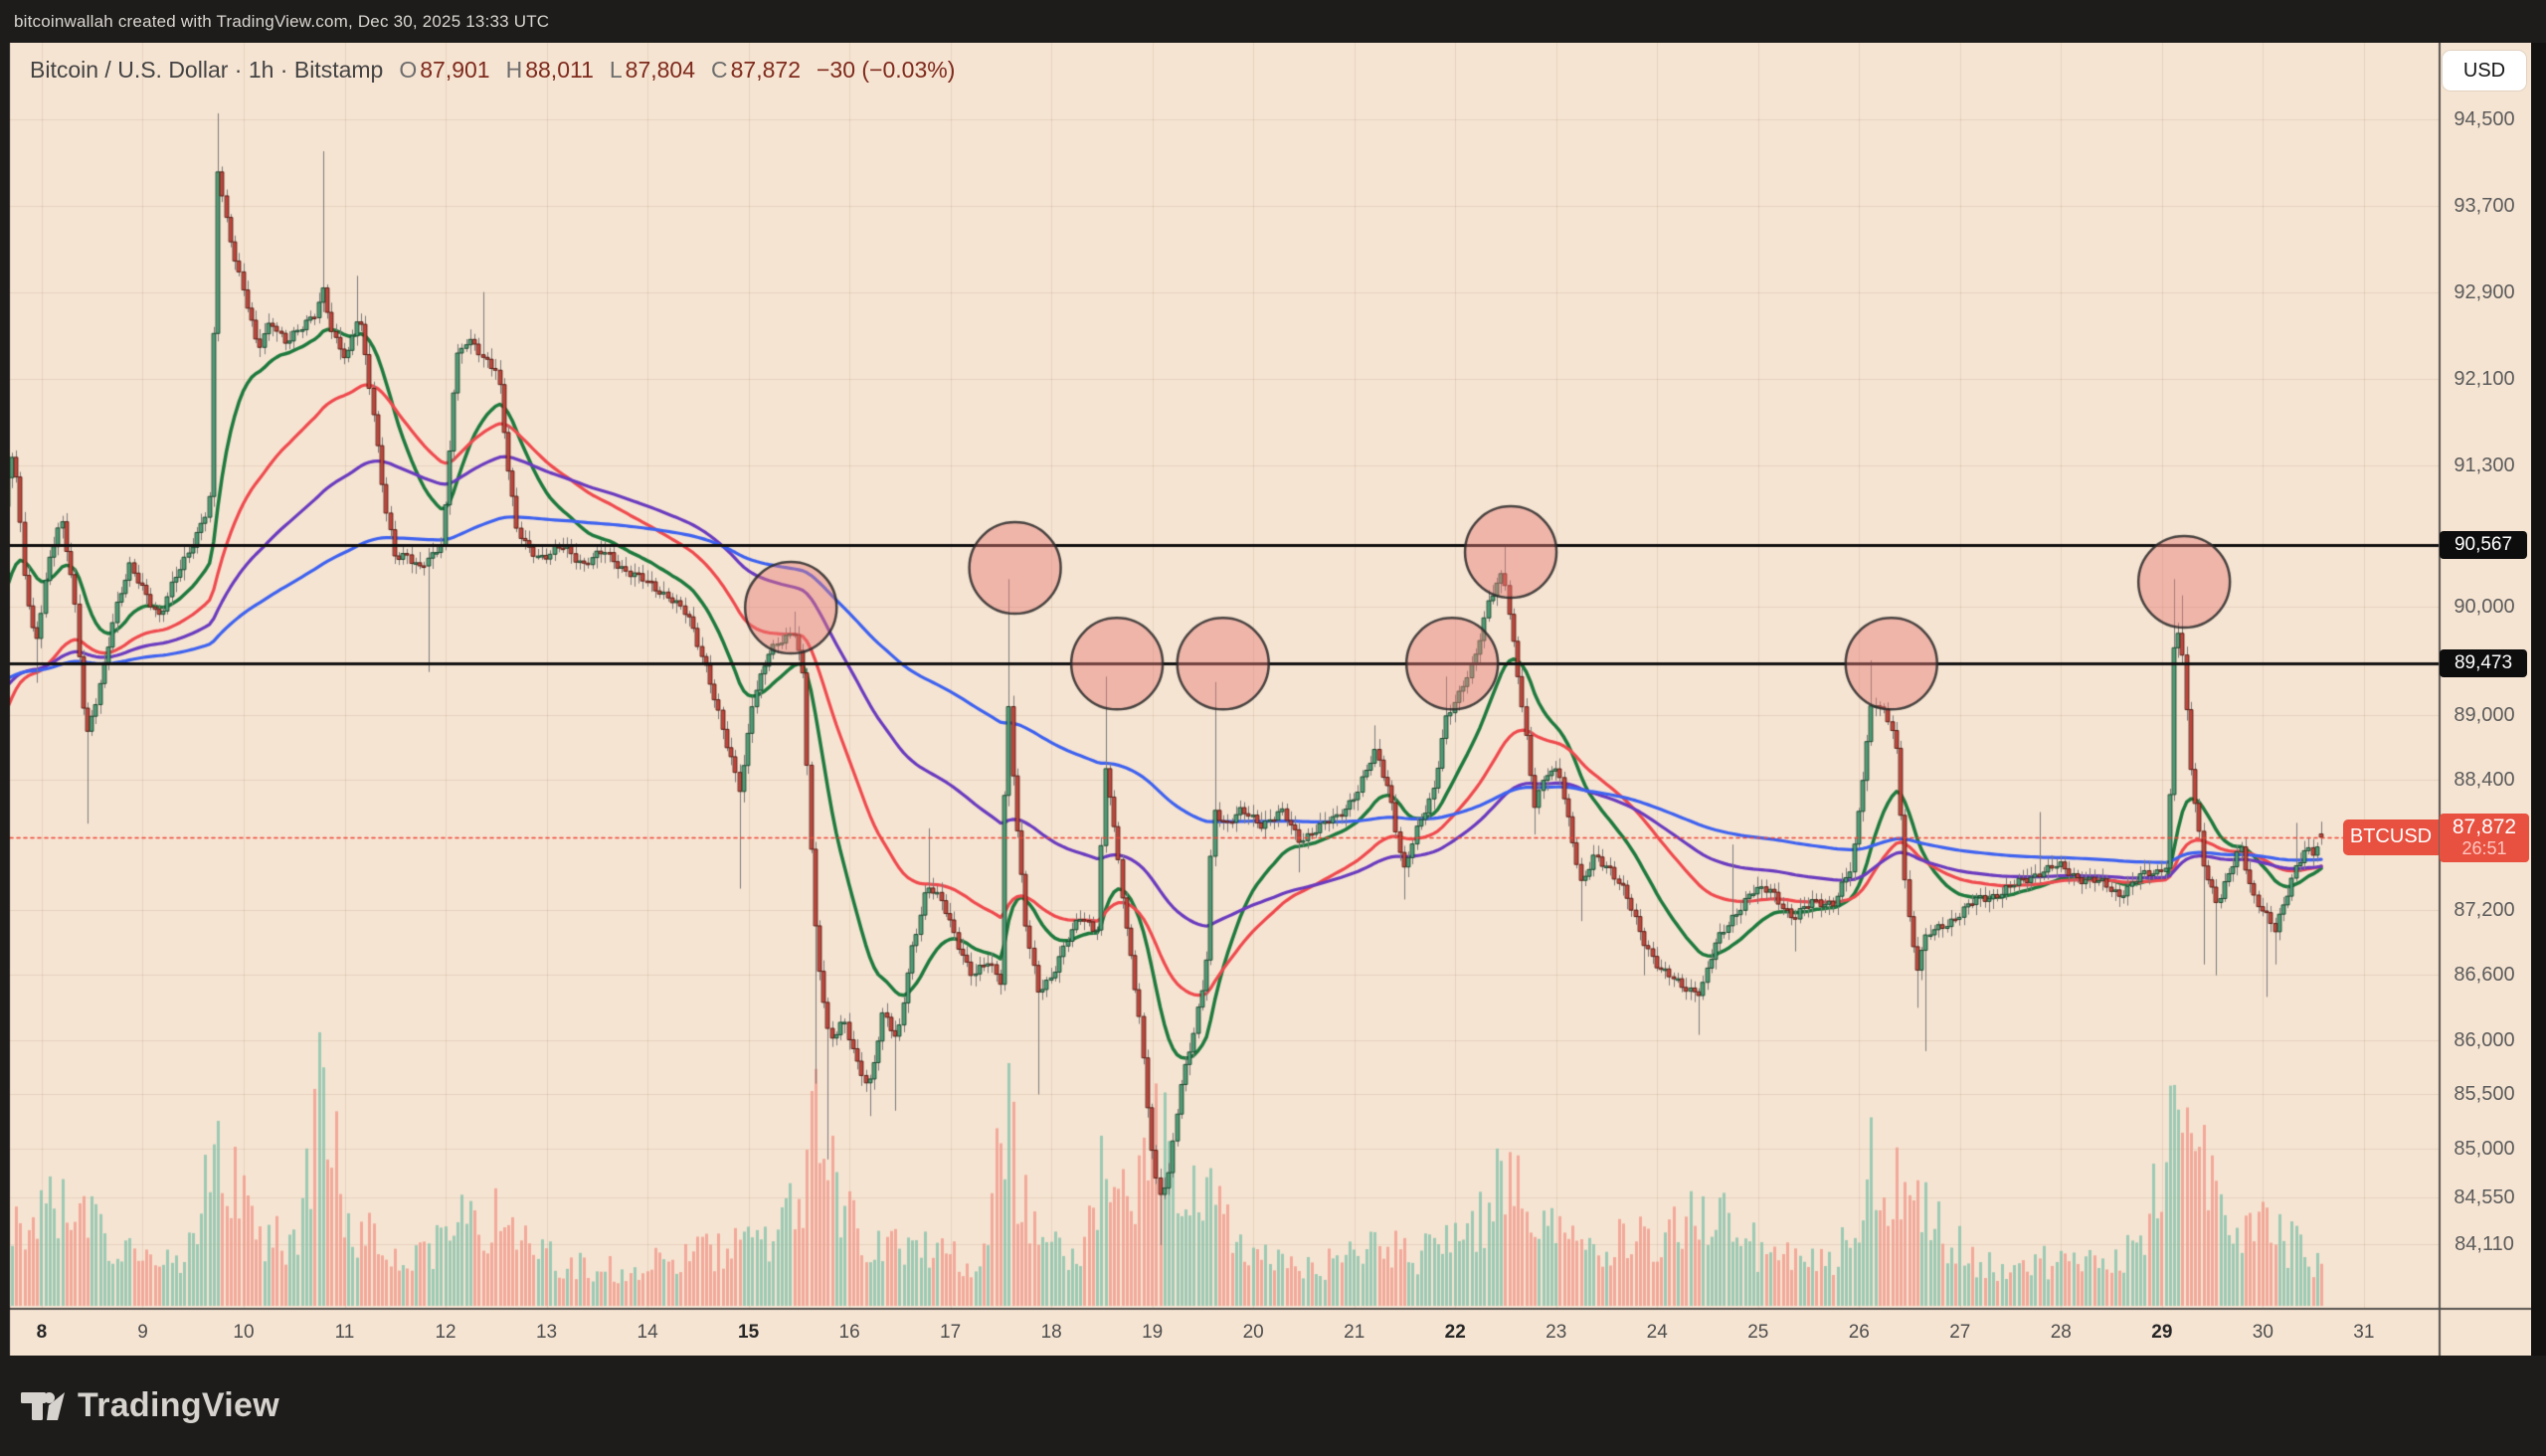 Image resolution: width=2546 pixels, height=1456 pixels. What do you see at coordinates (2484, 71) in the screenshot?
I see `currency-toggle-button: USD` at bounding box center [2484, 71].